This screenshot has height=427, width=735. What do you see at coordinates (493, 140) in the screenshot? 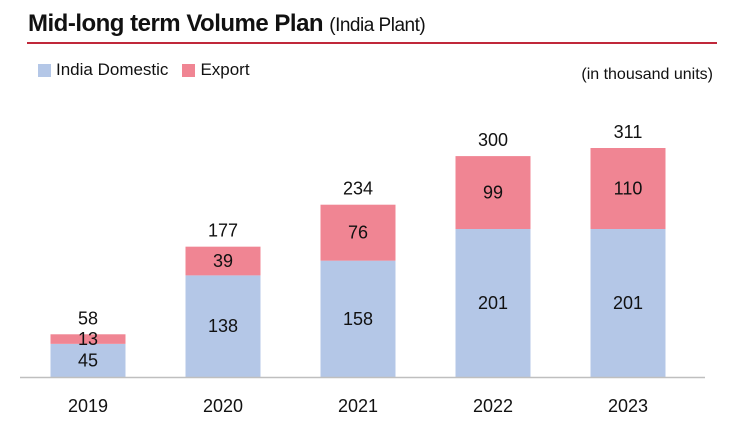
I see `total-label-2022: 300` at bounding box center [493, 140].